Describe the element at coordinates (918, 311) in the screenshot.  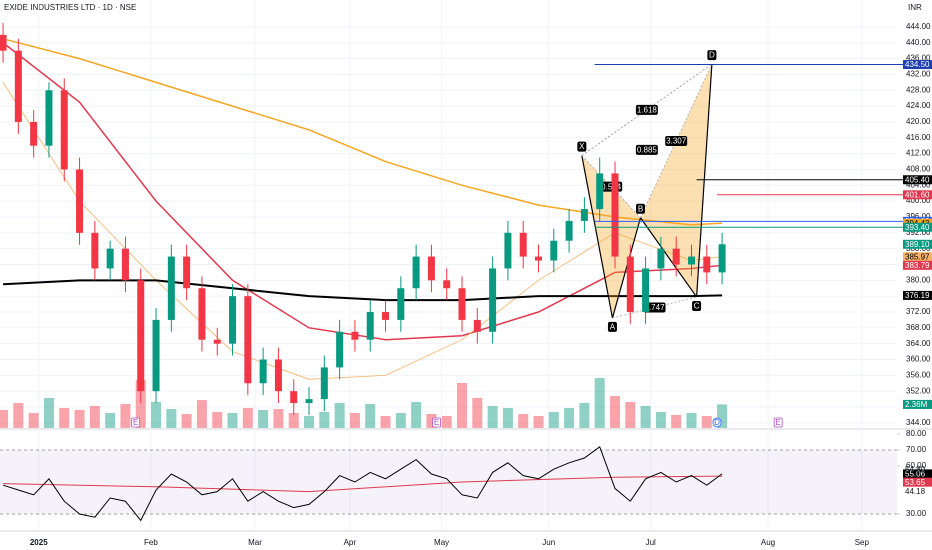
I see `y-tick-label: 372.00` at that location.